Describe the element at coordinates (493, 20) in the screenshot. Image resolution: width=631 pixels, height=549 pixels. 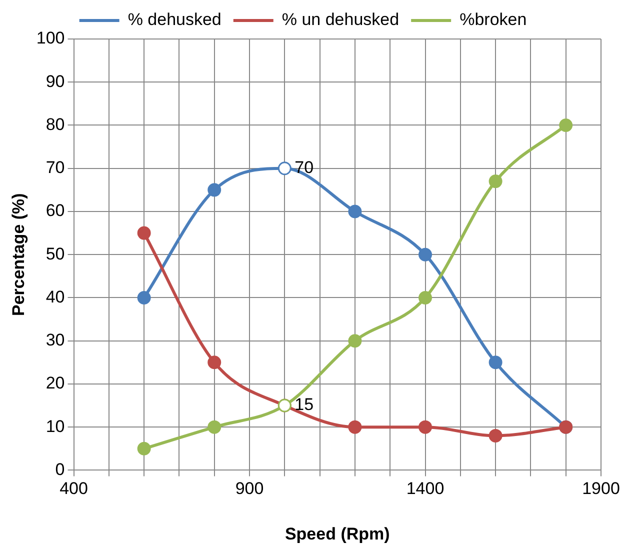
I see `legend-label: %broken` at that location.